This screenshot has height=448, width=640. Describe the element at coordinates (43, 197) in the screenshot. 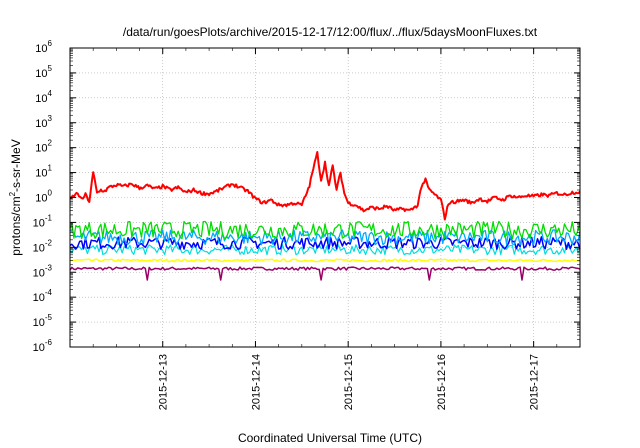

I see `y-tick-label: 10⁰` at that location.